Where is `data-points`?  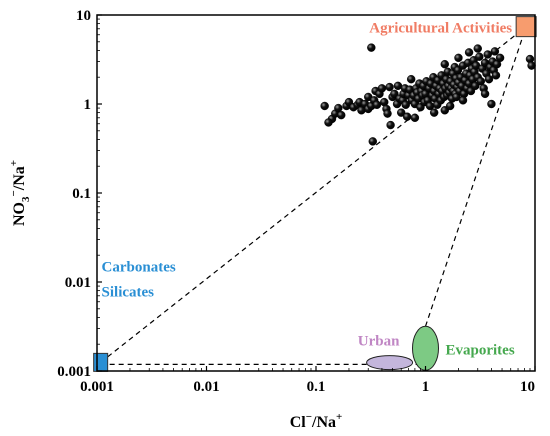
data-points is located at coordinates (428, 94).